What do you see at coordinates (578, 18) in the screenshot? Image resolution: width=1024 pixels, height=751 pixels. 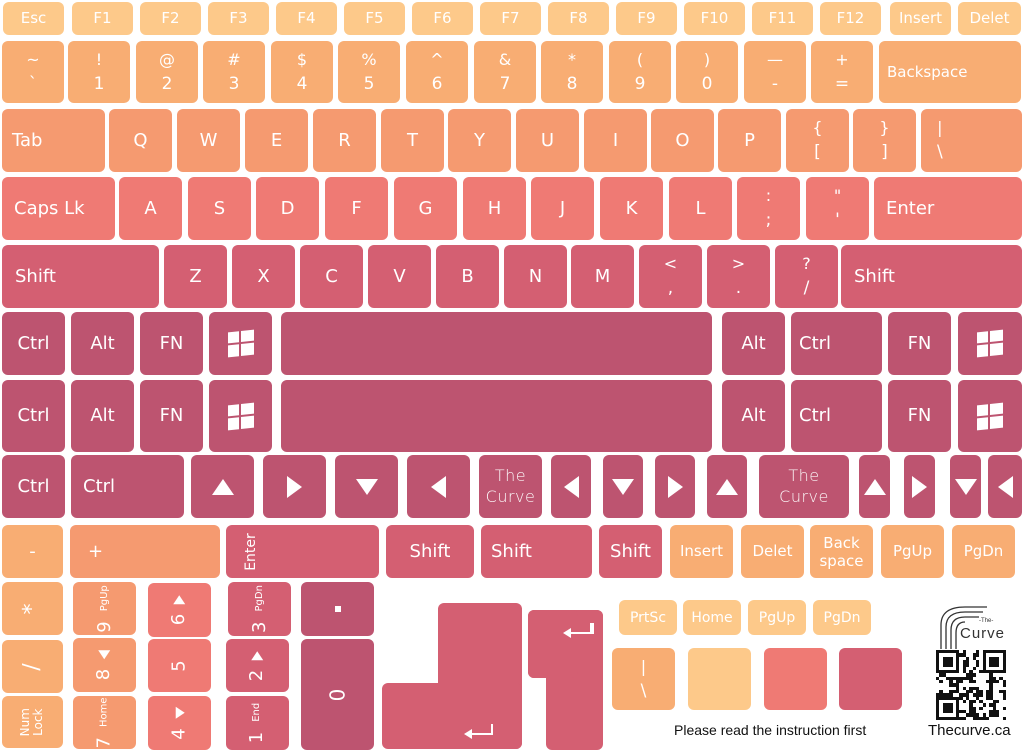 I see `key-f8: F8` at bounding box center [578, 18].